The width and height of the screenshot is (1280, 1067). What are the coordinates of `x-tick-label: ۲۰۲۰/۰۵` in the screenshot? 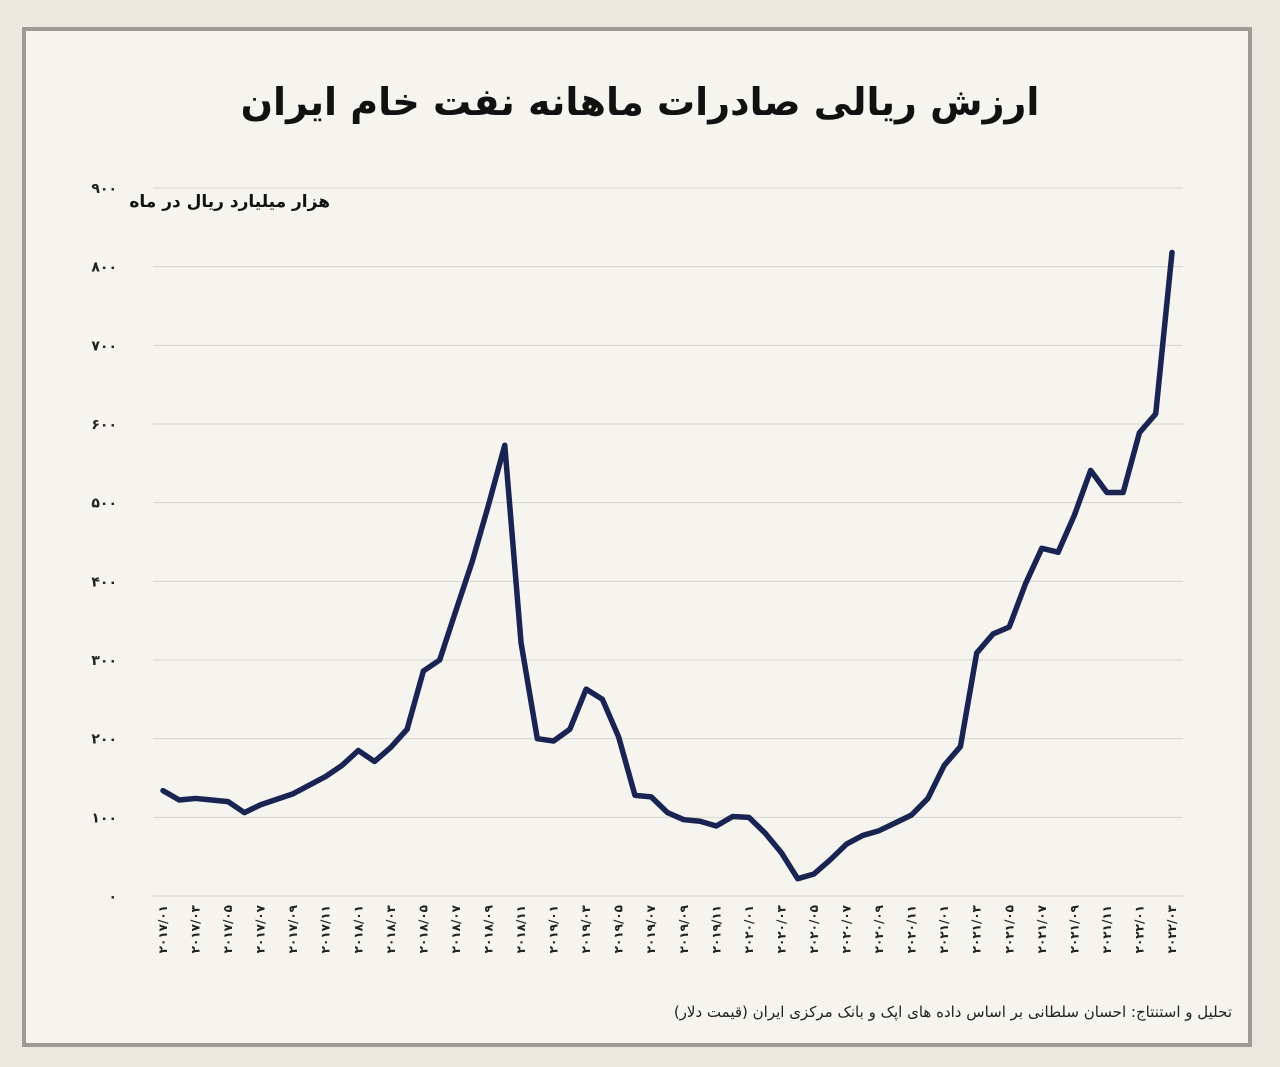 It's located at (814, 929).